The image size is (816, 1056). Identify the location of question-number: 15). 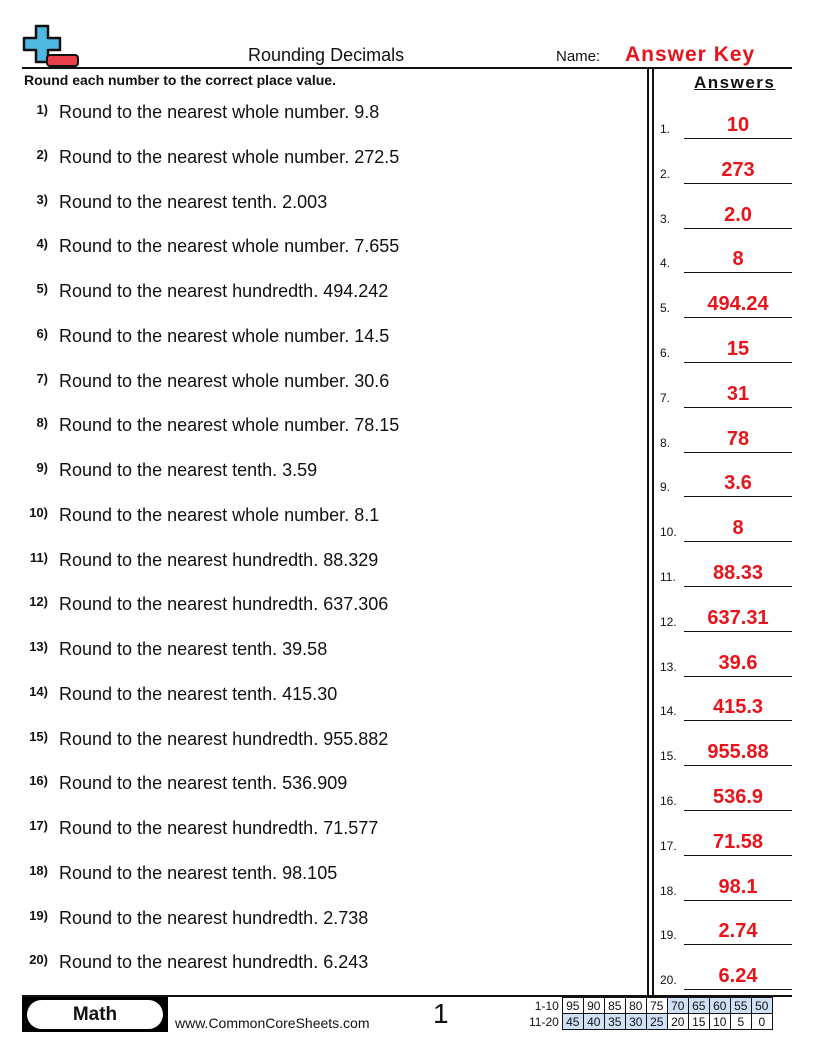
(38, 736).